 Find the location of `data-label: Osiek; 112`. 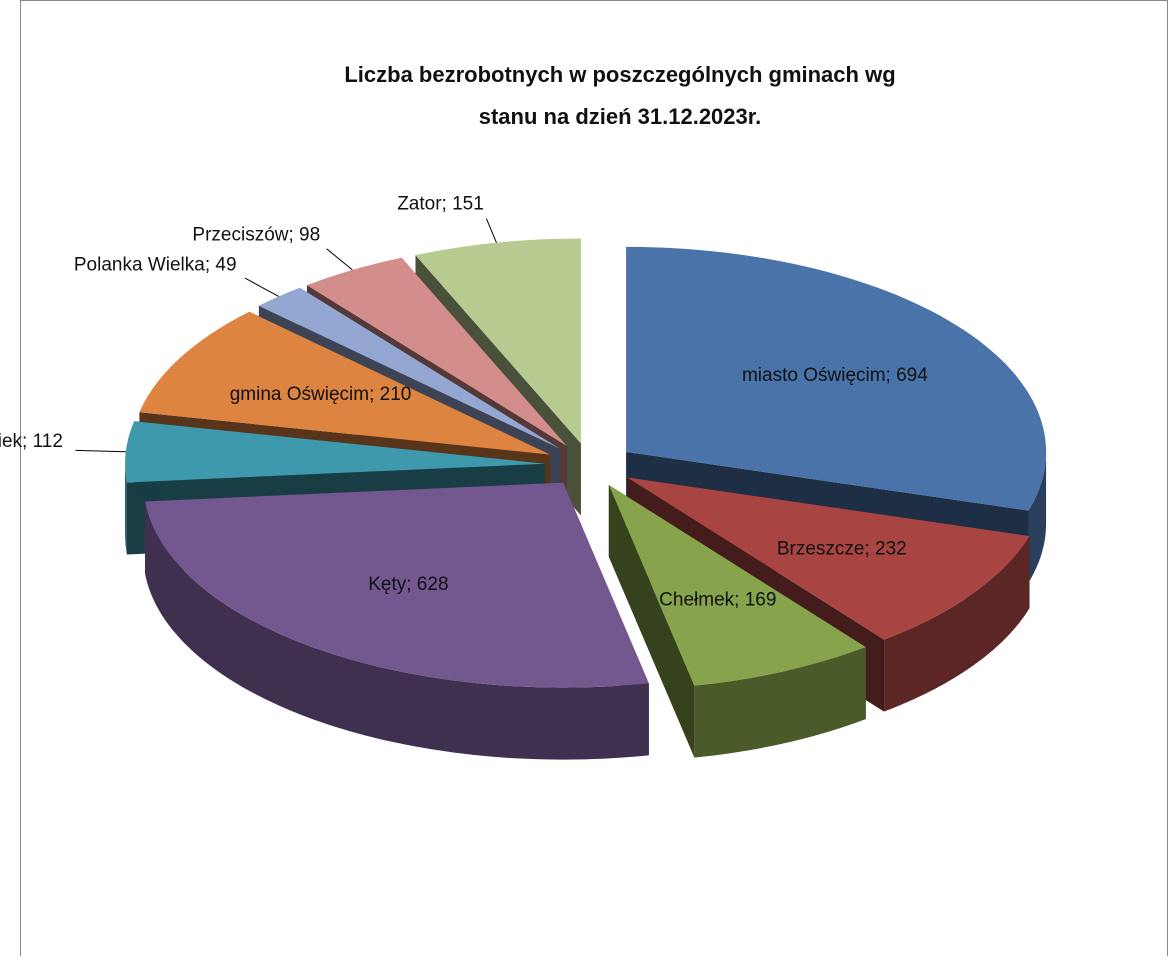

data-label: Osiek; 112 is located at coordinates (31, 441).